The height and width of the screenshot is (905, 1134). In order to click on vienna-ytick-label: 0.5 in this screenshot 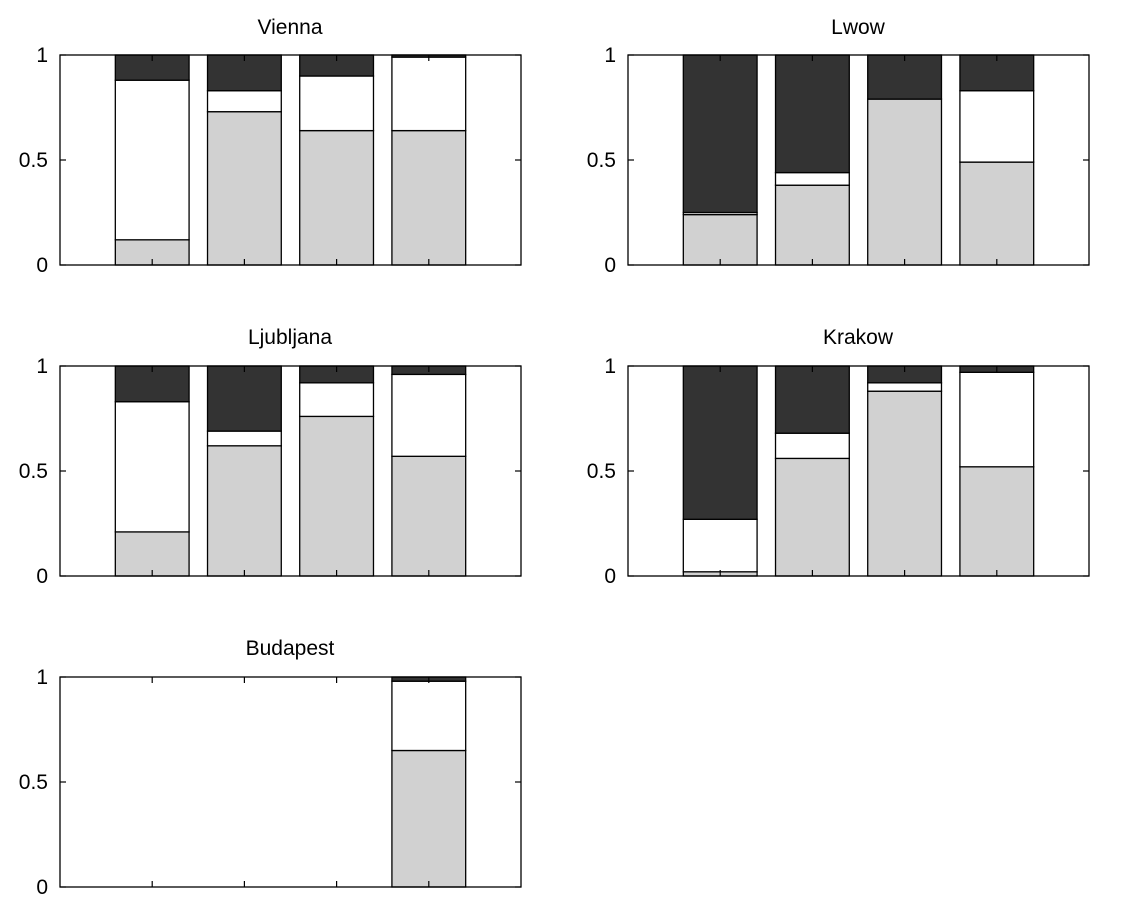, I will do `click(33, 160)`.